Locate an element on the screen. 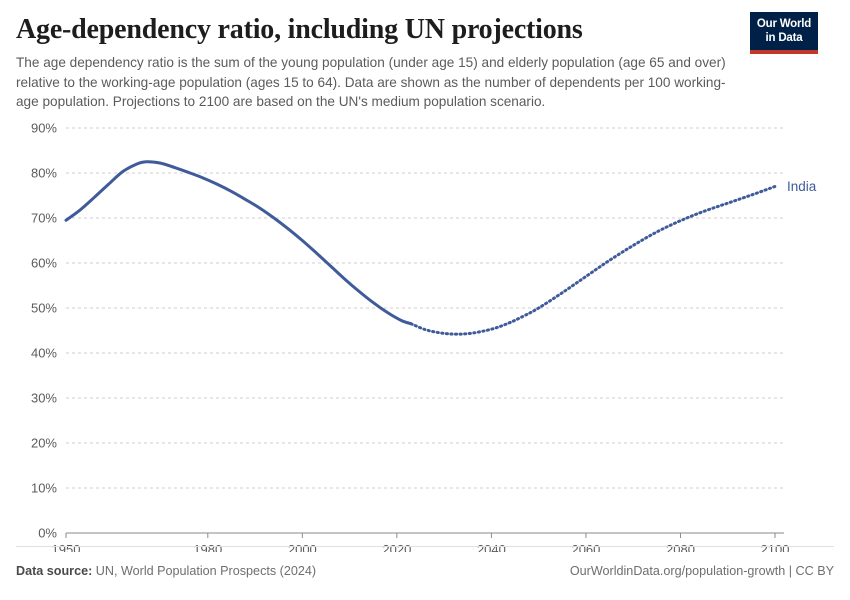 Image resolution: width=850 pixels, height=600 pixels. x-tick-label-2040: 2040 is located at coordinates (491, 547).